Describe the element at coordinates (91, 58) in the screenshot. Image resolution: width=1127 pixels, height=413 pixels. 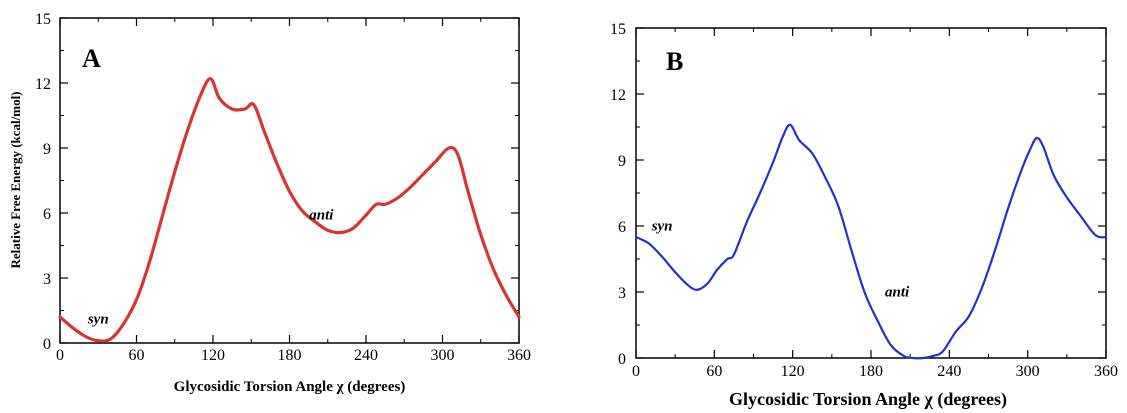
I see `panel-label: A` at that location.